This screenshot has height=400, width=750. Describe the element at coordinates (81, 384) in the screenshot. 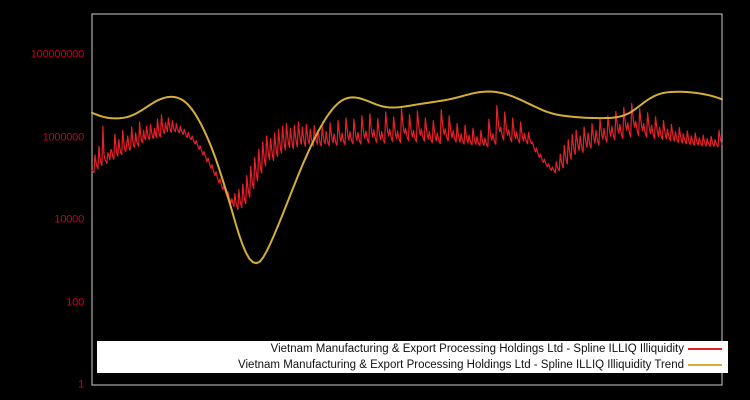

I see `y-axis-tick-label: 1` at that location.